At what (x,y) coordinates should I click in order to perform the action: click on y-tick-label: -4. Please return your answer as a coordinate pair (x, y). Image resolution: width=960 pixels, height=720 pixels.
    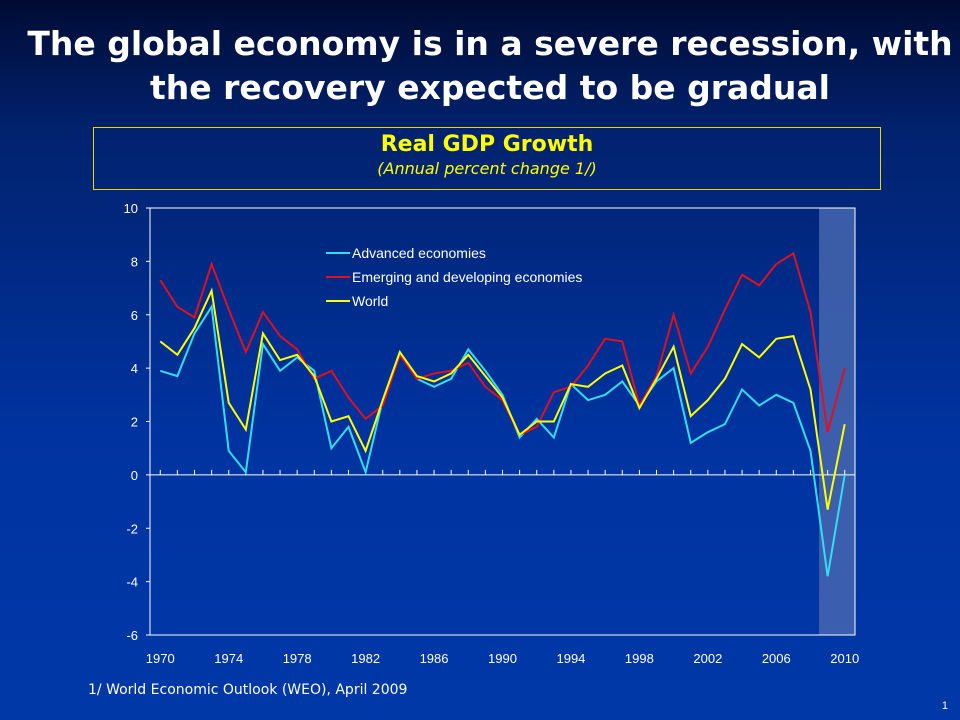
    Looking at the image, I should click on (132, 582).